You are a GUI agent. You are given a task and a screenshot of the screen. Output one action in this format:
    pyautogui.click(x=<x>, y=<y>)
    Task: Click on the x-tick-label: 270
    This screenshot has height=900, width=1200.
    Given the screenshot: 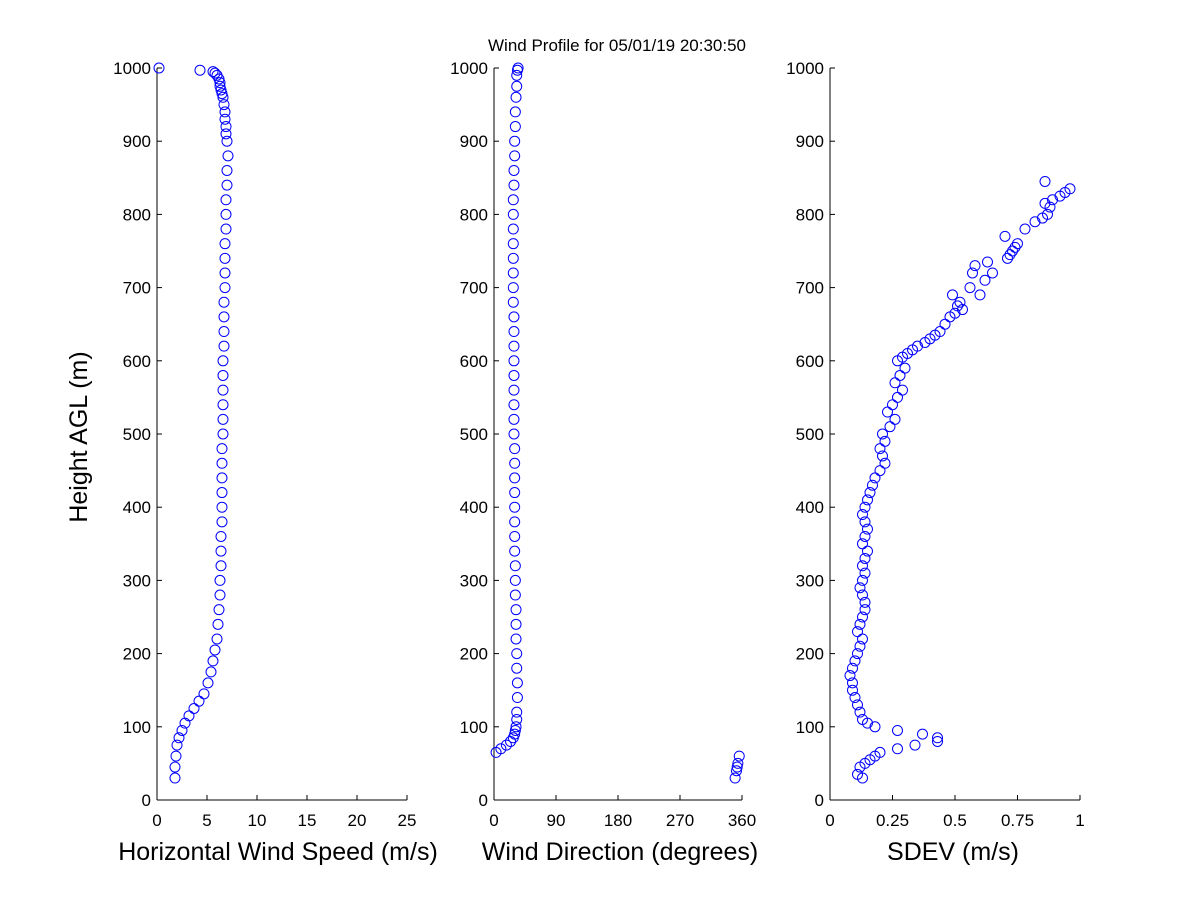 What is the action you would take?
    pyautogui.click(x=680, y=820)
    